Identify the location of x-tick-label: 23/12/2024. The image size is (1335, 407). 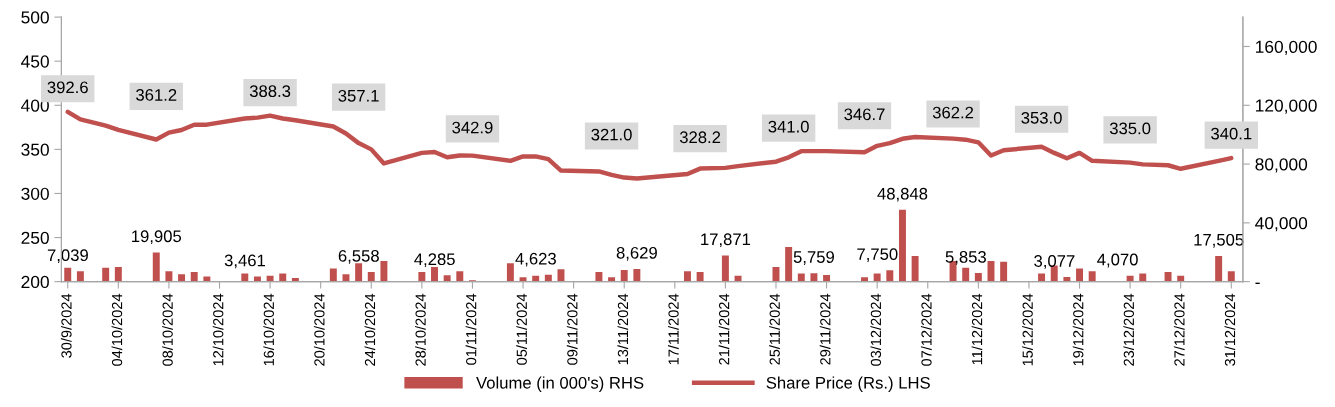
(1129, 329).